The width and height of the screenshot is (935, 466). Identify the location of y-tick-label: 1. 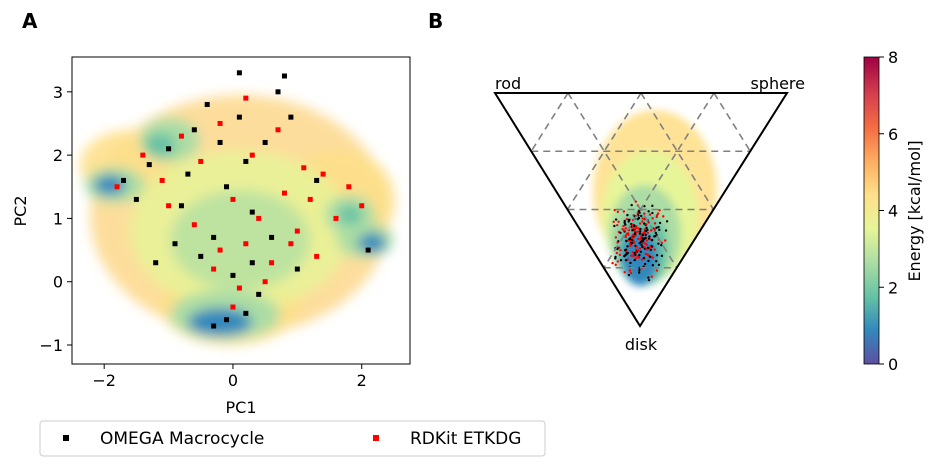
(58, 218).